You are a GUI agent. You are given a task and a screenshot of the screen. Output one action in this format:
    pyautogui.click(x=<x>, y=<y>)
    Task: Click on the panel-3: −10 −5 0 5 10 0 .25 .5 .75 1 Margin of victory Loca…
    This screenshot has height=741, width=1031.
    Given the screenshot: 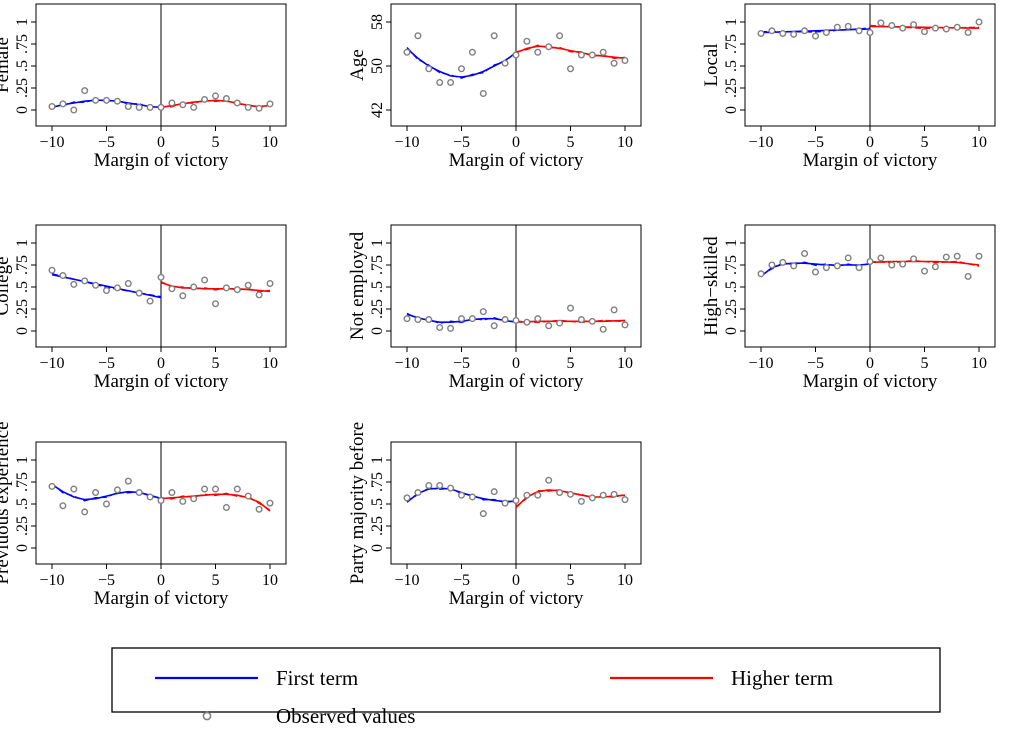 What is the action you would take?
    pyautogui.click(x=848, y=87)
    